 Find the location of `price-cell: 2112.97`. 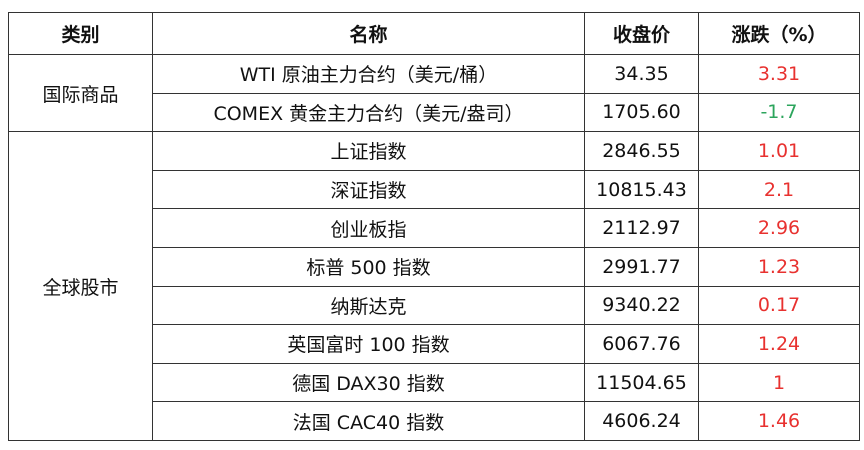

price-cell: 2112.97 is located at coordinates (641, 228).